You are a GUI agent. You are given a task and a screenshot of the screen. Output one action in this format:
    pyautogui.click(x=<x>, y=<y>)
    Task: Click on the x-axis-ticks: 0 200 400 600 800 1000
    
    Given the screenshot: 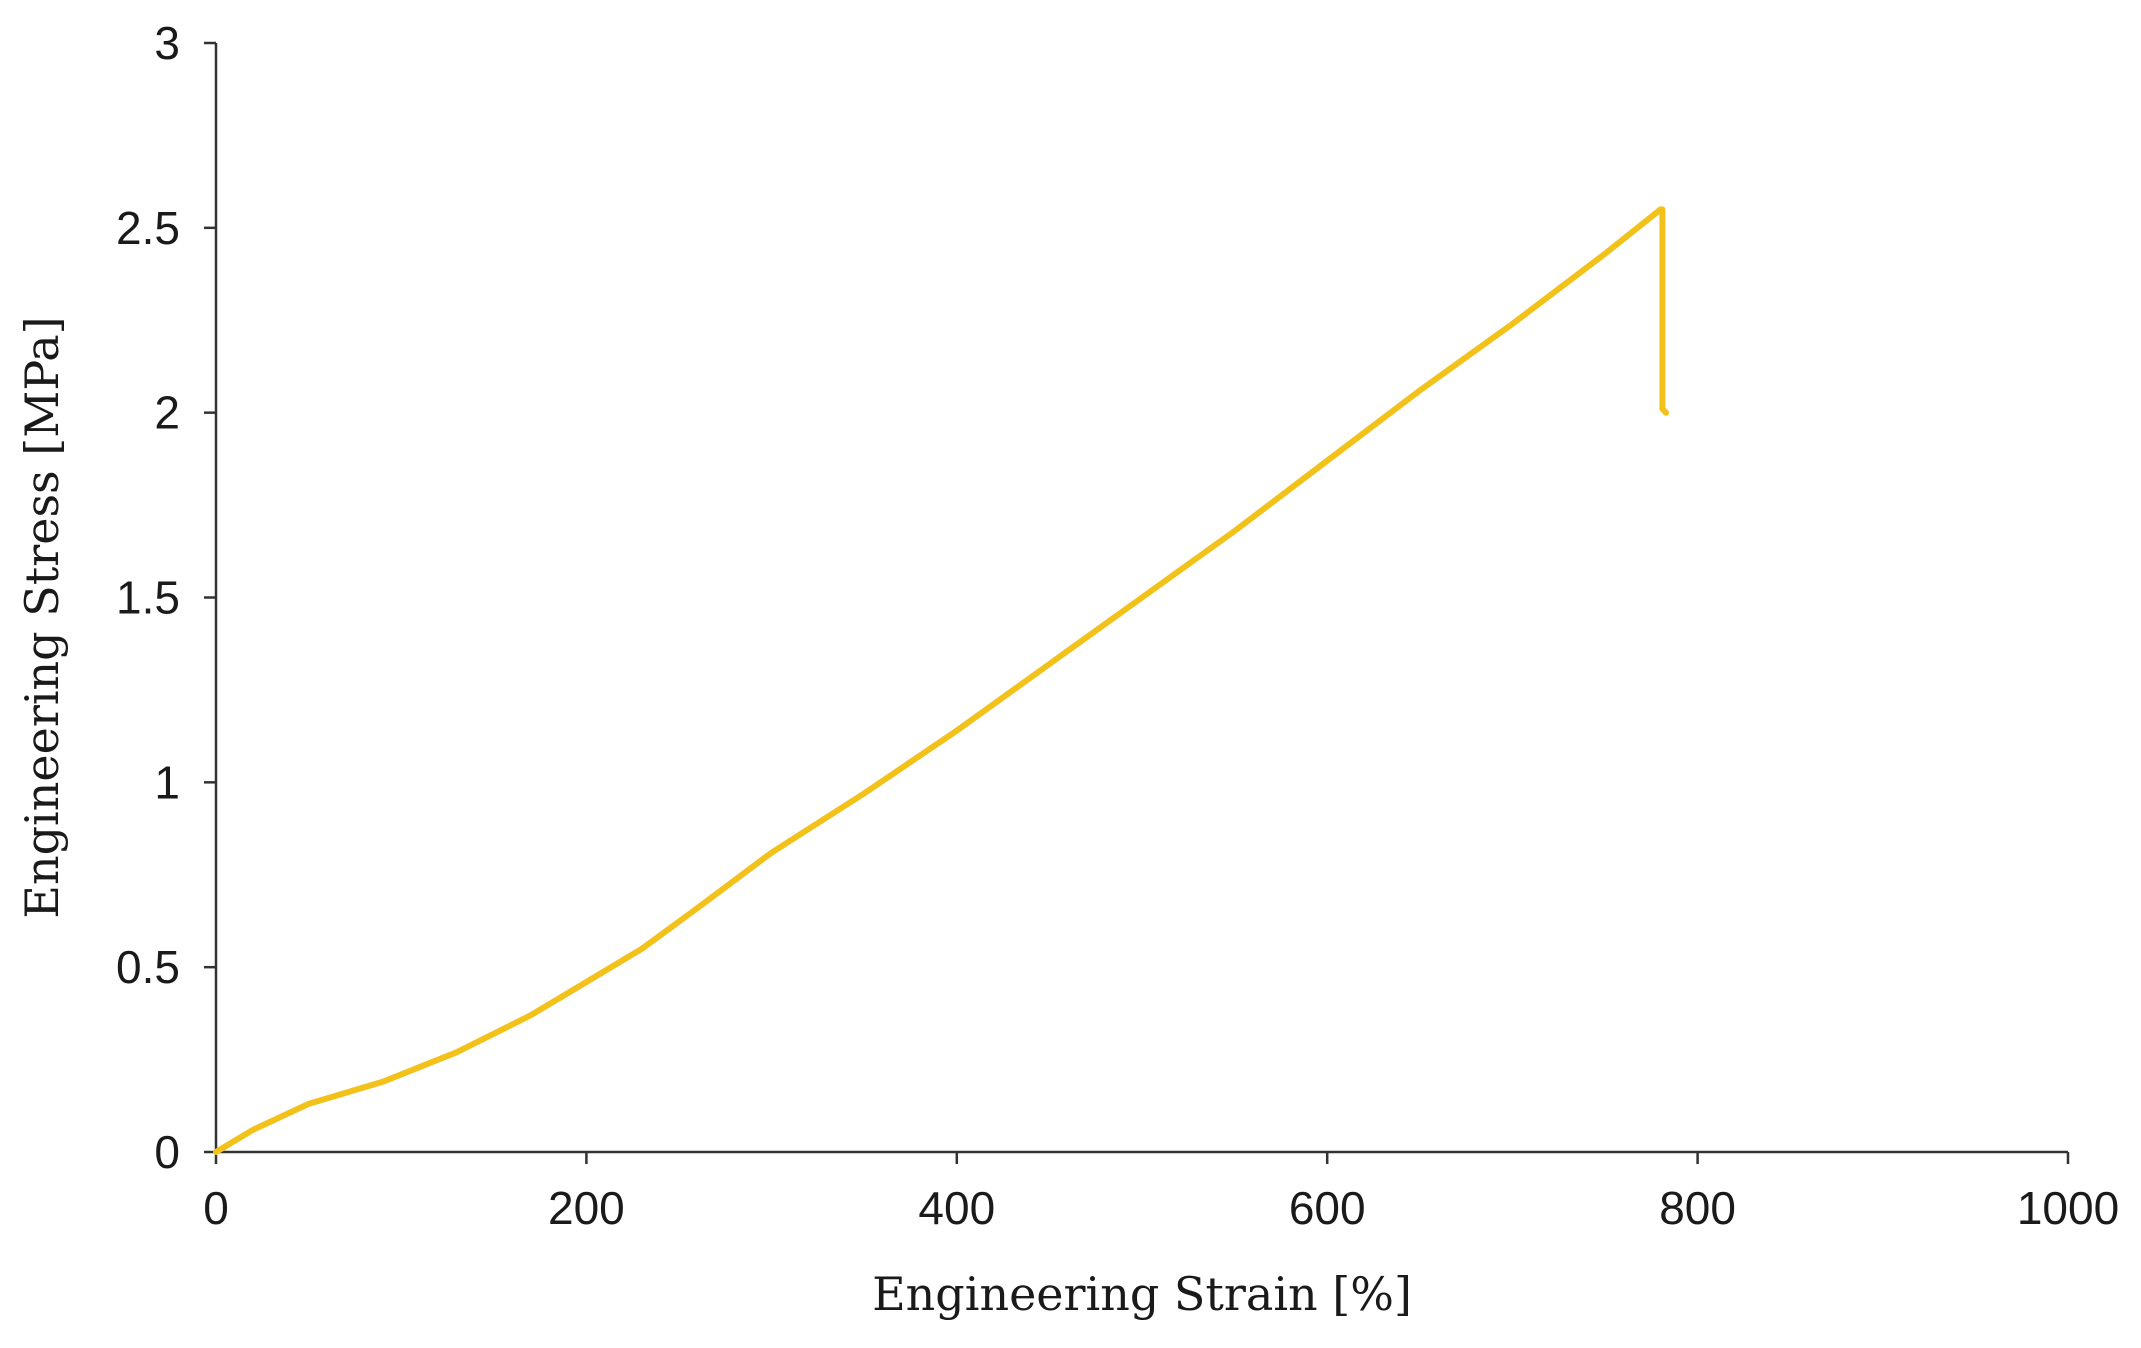 What is the action you would take?
    pyautogui.click(x=1161, y=1193)
    